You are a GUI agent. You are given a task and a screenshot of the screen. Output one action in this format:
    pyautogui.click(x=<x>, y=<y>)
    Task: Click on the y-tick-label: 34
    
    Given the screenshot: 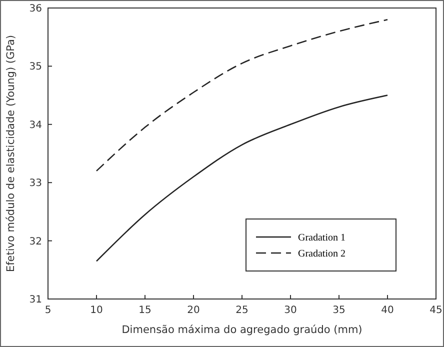 What is the action you would take?
    pyautogui.click(x=35, y=125)
    